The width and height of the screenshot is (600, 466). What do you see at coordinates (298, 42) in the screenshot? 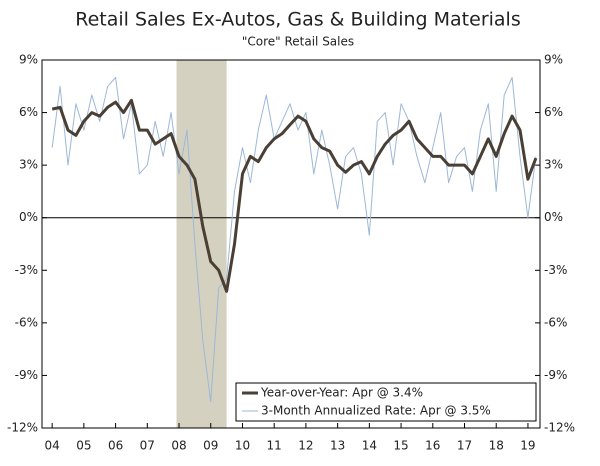
I see `chart-subtitle: "Core" Retail Sales` at bounding box center [298, 42].